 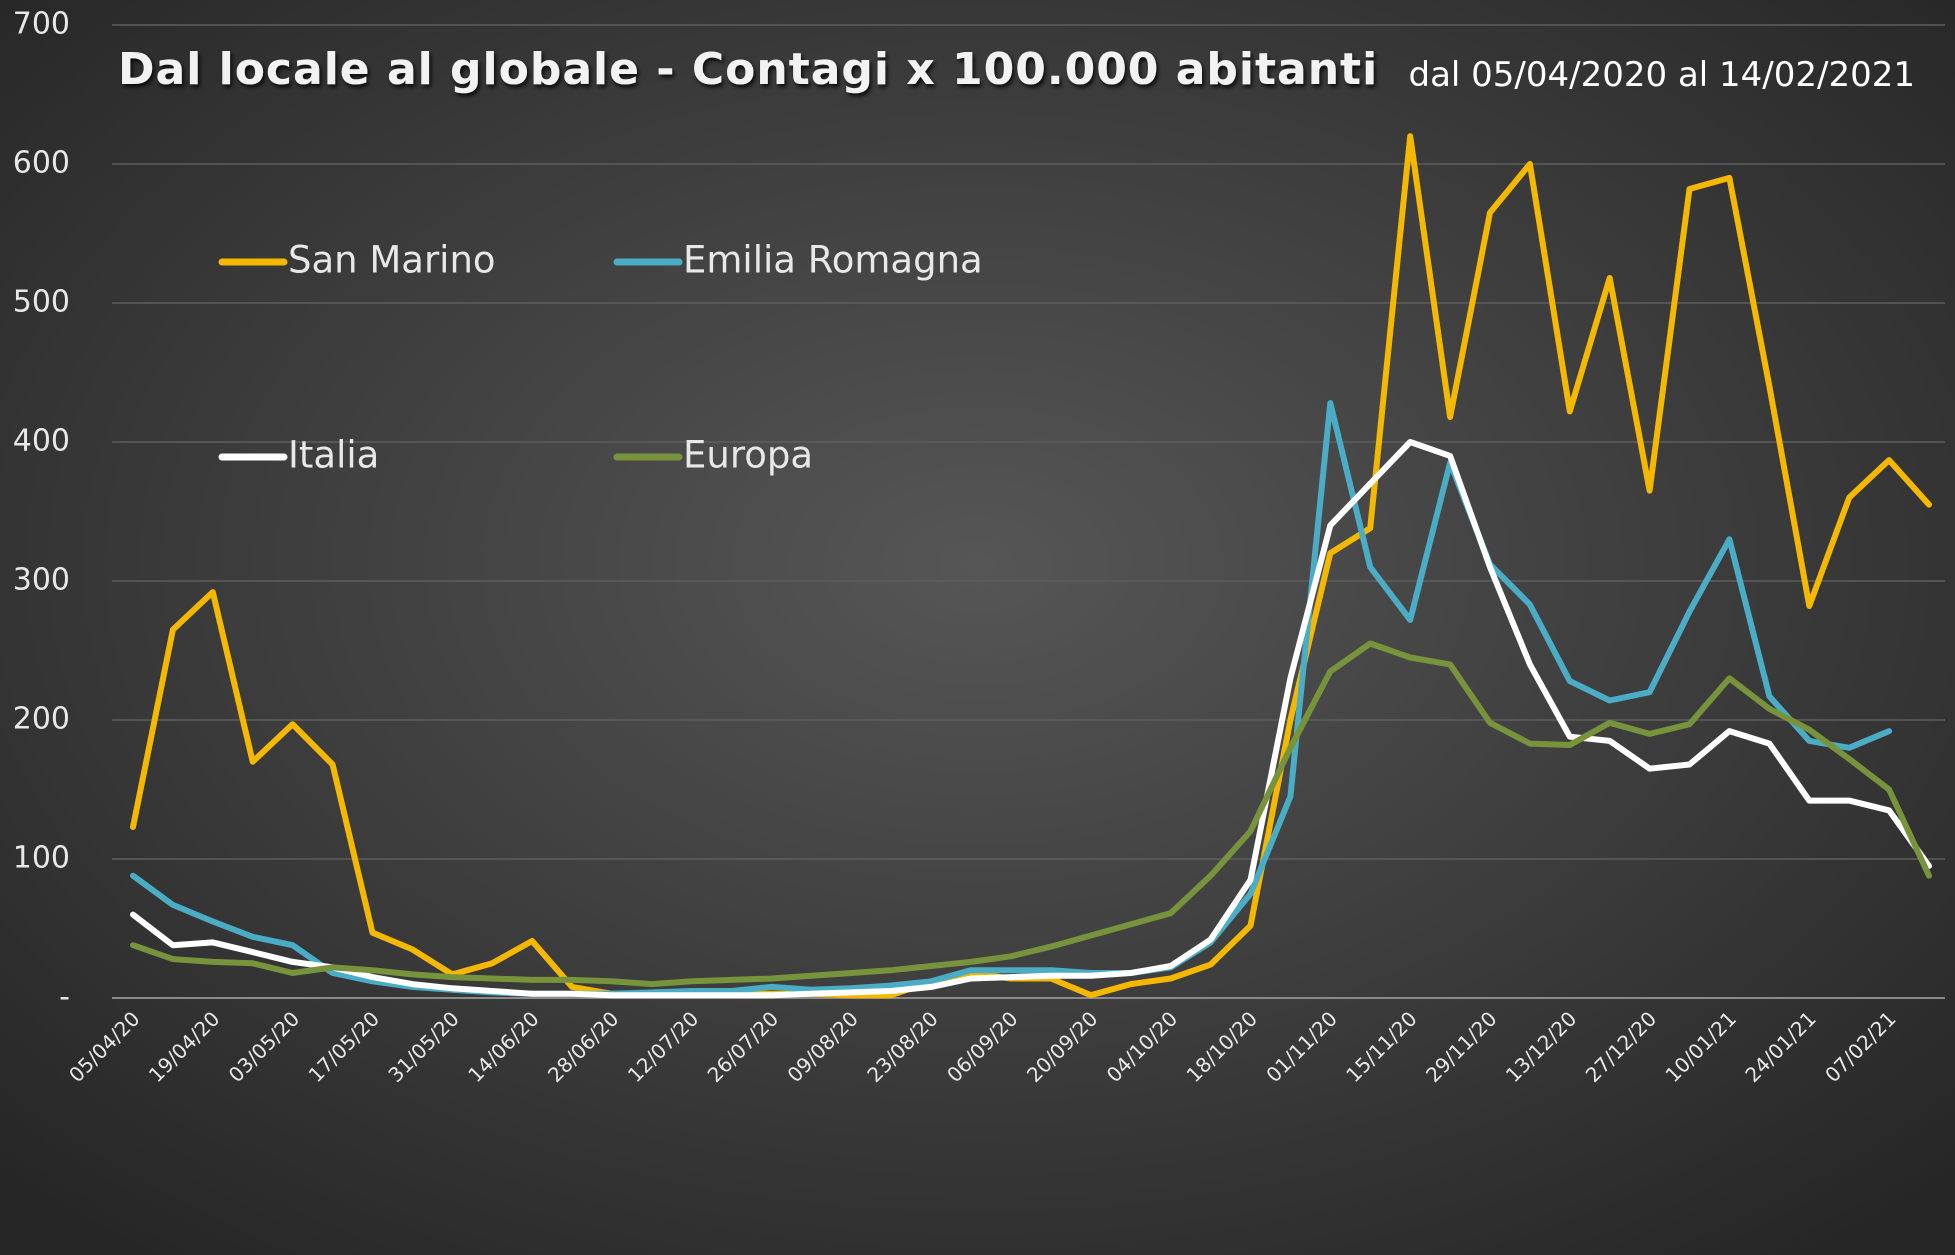 What do you see at coordinates (64, 997) in the screenshot?
I see `y-tick-label: -` at bounding box center [64, 997].